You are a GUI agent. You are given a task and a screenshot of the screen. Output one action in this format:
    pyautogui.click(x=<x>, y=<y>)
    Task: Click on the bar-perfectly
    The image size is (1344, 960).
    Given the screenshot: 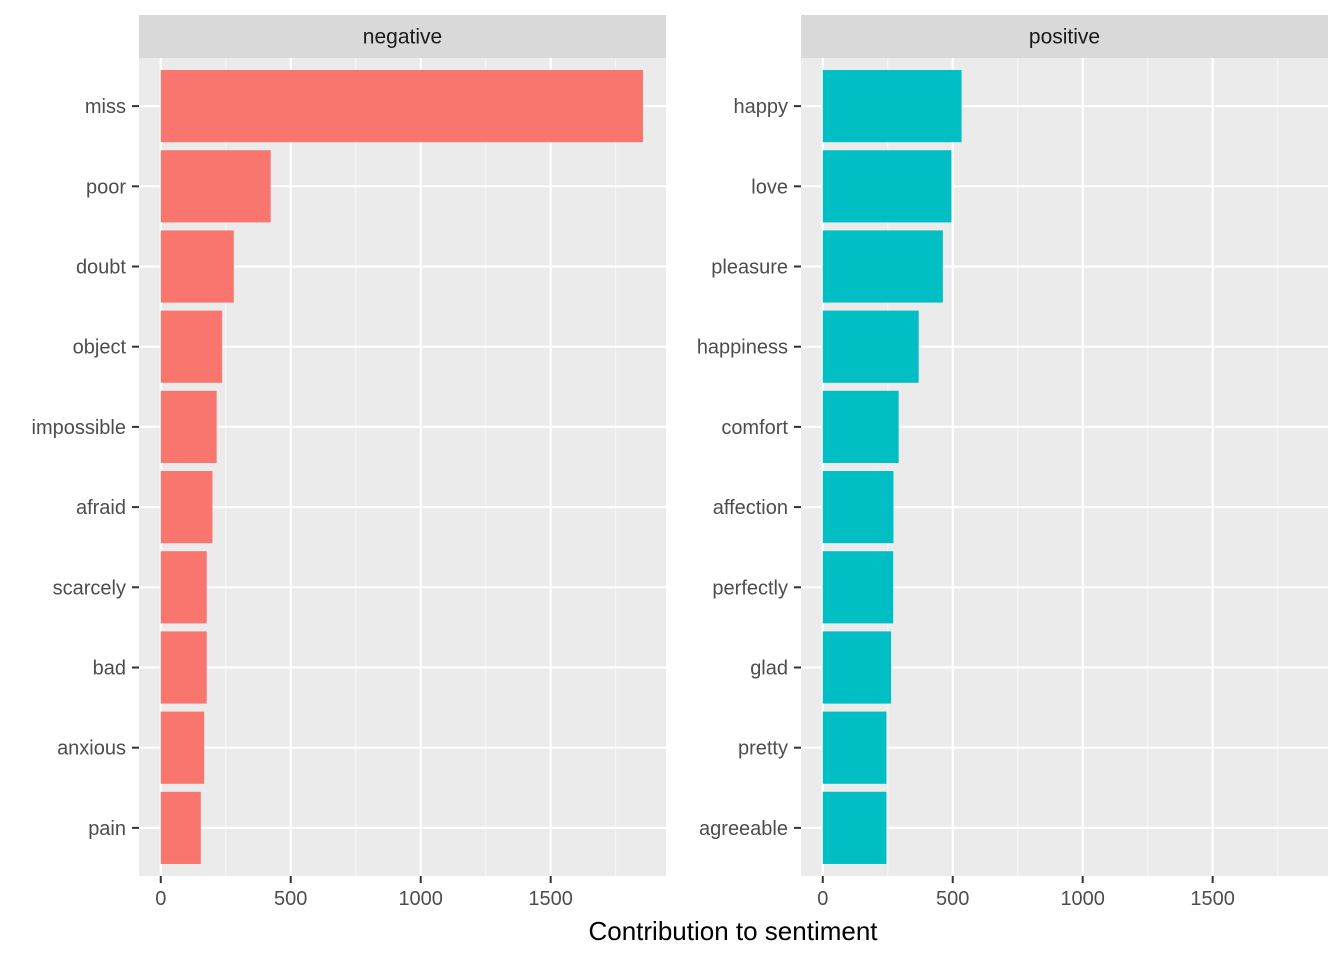 What is the action you would take?
    pyautogui.click(x=858, y=587)
    